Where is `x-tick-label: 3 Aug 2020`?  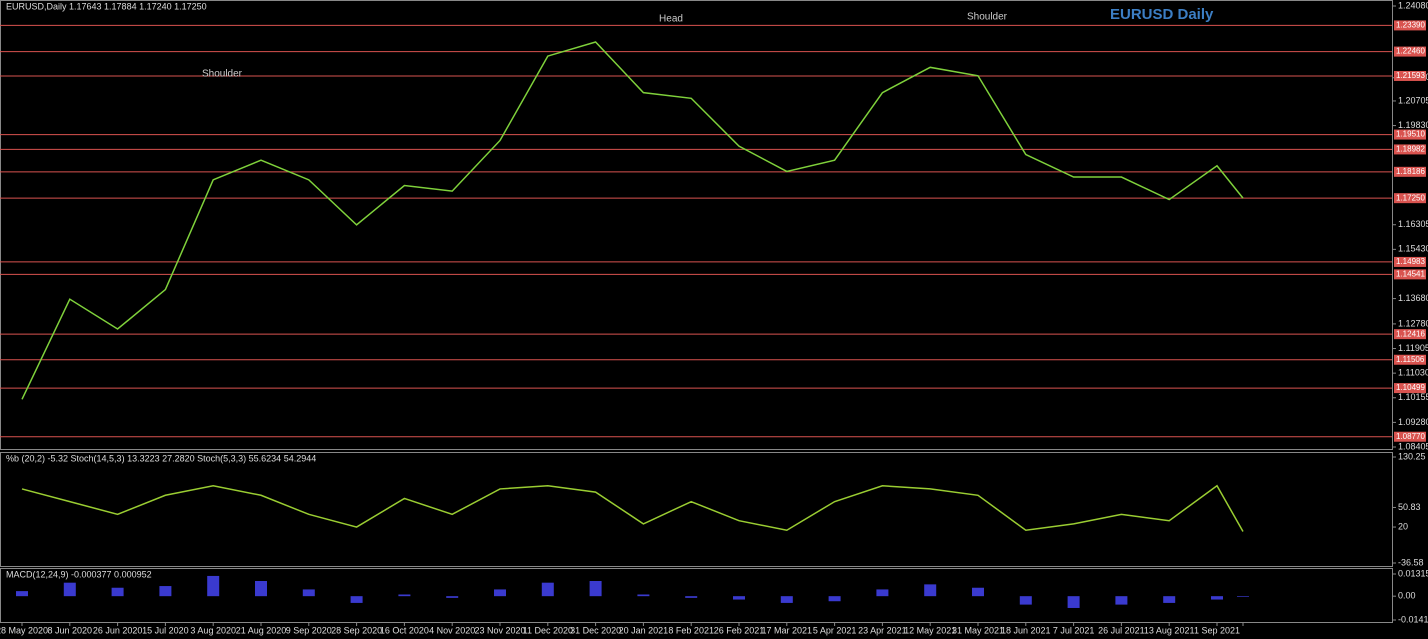 x-tick-label: 3 Aug 2020 is located at coordinates (213, 630).